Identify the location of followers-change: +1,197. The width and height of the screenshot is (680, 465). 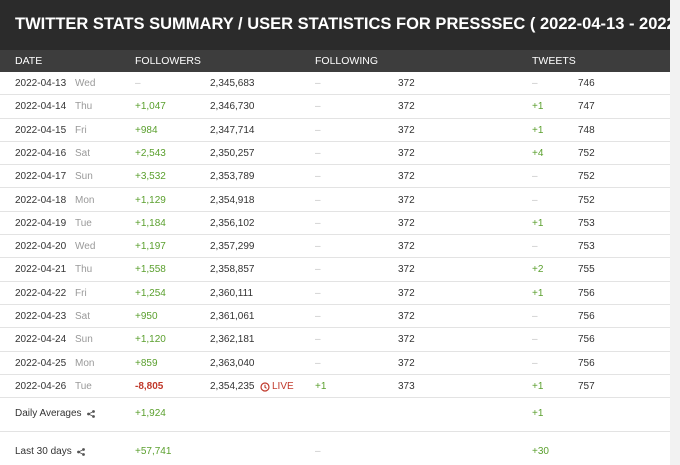
(150, 247).